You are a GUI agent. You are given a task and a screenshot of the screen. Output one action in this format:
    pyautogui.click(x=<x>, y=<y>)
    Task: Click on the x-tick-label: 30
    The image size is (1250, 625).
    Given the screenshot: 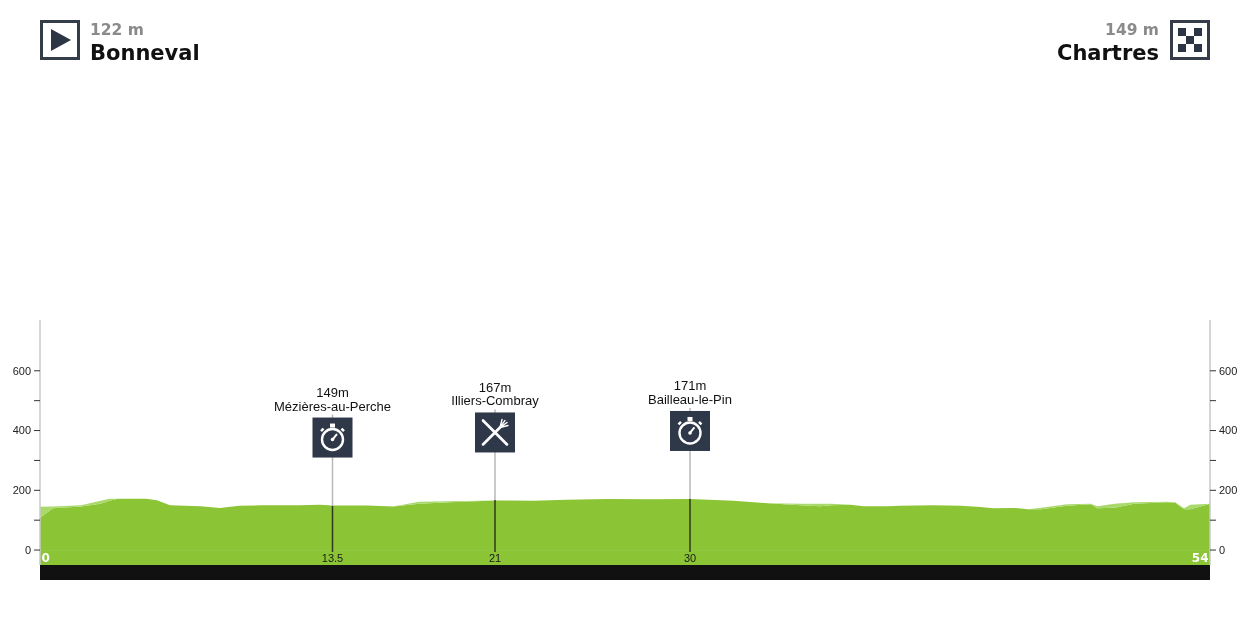 What is the action you would take?
    pyautogui.click(x=690, y=558)
    